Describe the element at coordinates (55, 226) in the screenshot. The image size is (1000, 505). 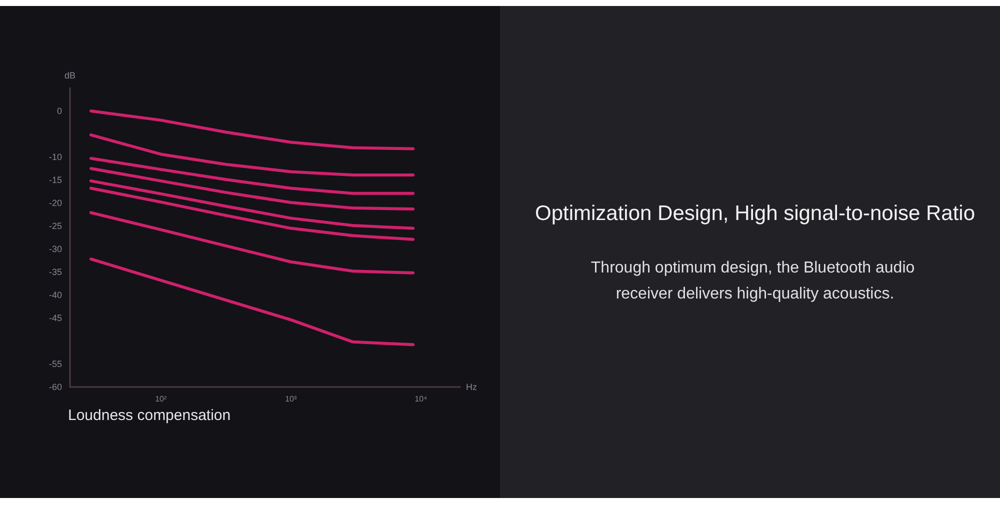
I see `y-tick-label: -25` at that location.